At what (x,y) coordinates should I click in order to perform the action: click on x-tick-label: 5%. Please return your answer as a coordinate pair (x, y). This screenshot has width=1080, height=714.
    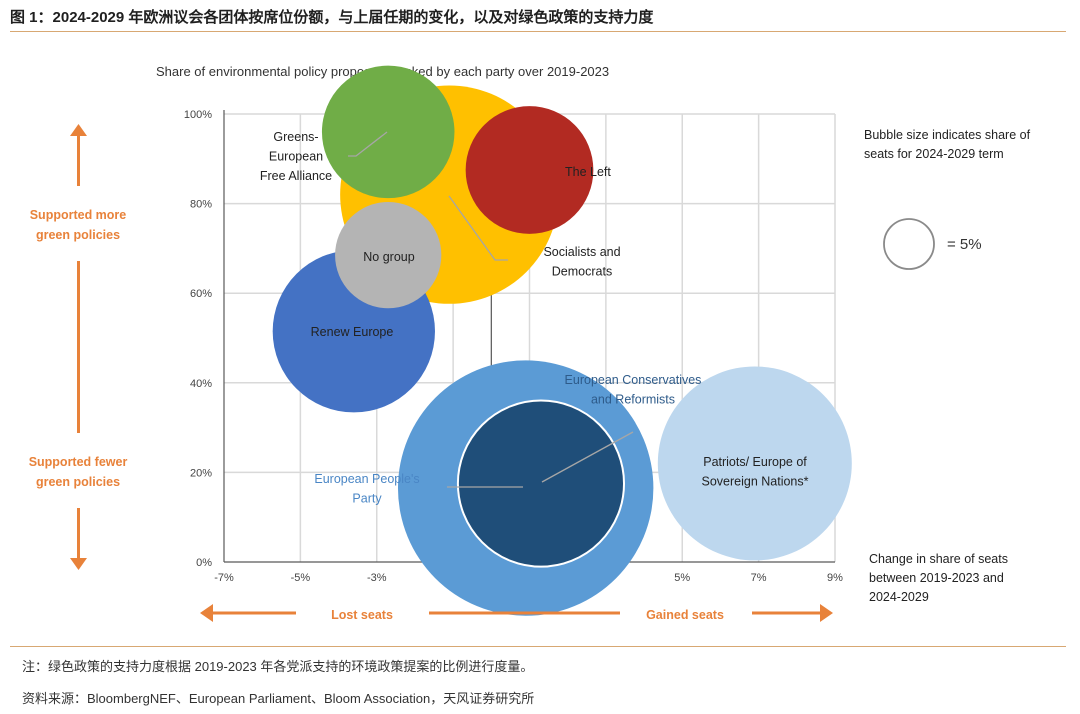
    Looking at the image, I should click on (682, 578).